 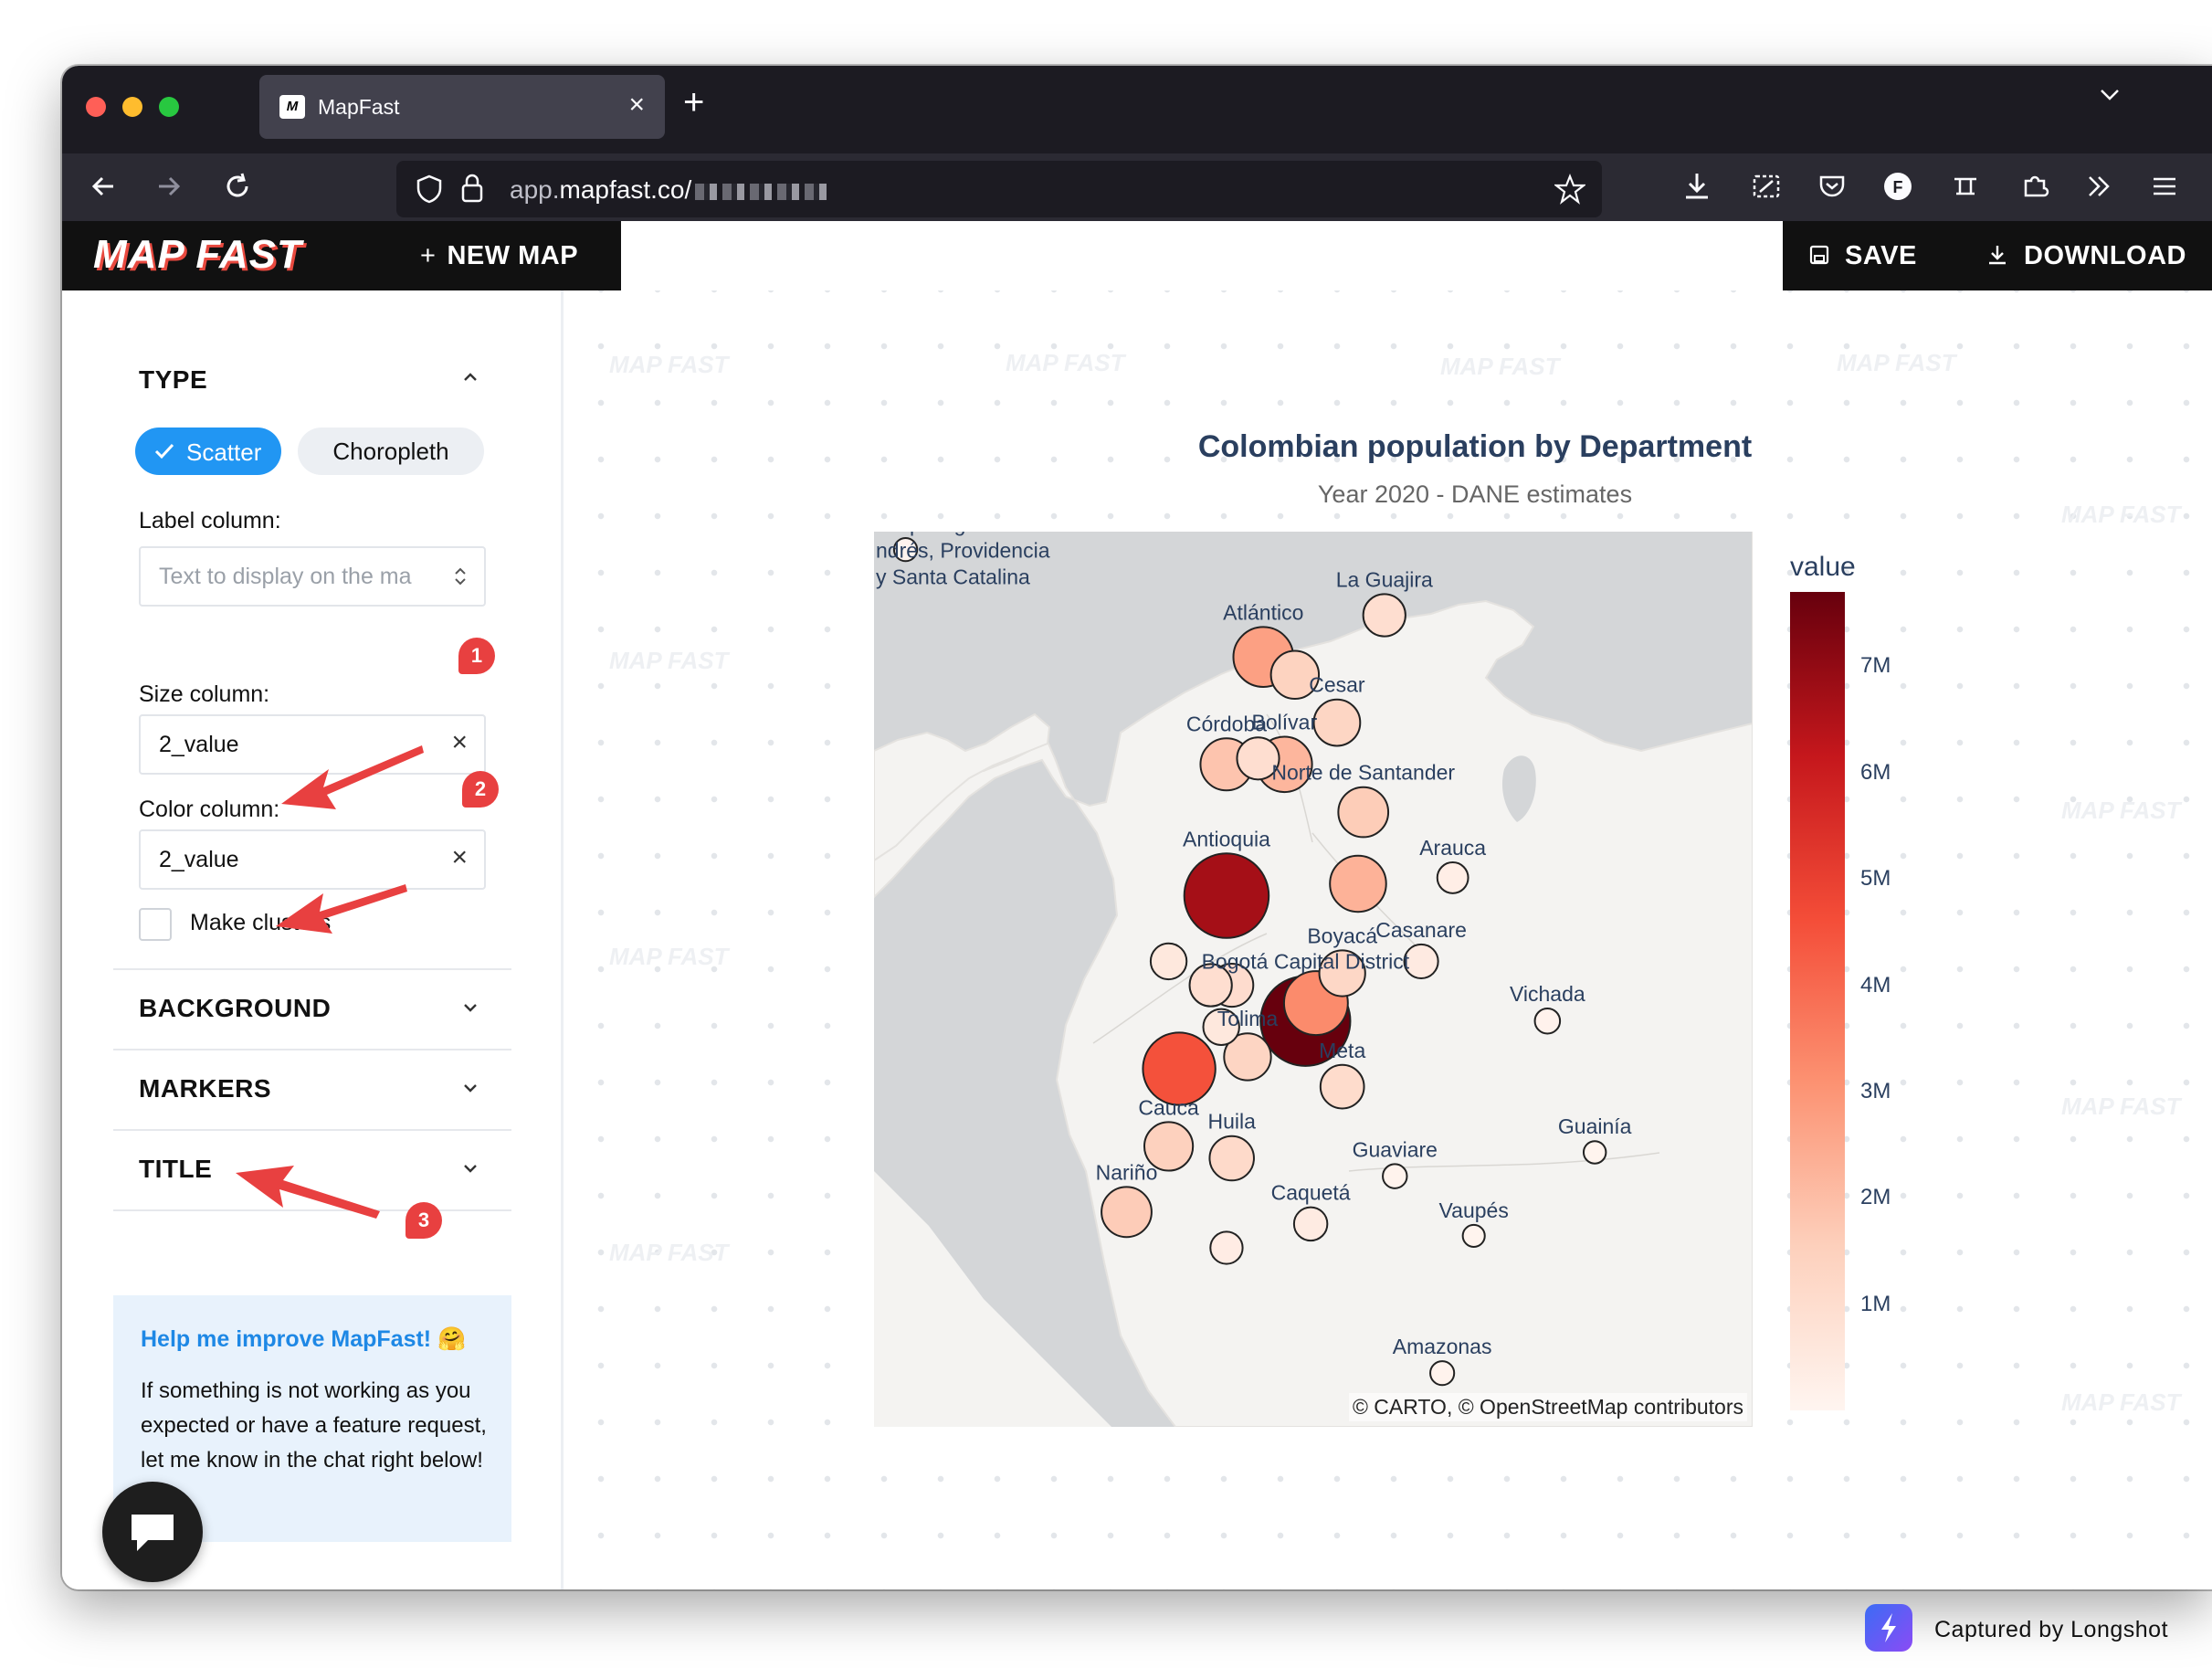 I want to click on marker-archipi-lago-de-san-andr-s-providencia-y-santa-catalina, so click(x=905, y=550).